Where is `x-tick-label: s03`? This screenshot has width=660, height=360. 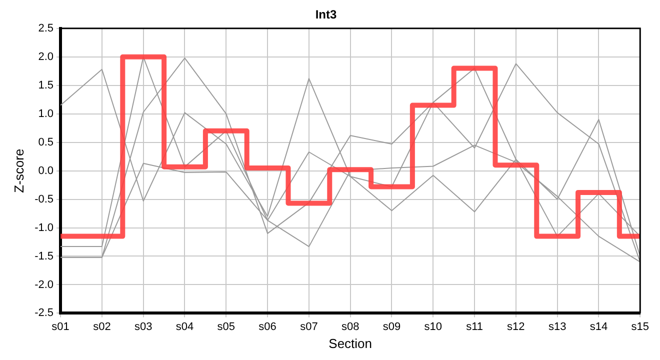 x-tick-label: s03 is located at coordinates (143, 326).